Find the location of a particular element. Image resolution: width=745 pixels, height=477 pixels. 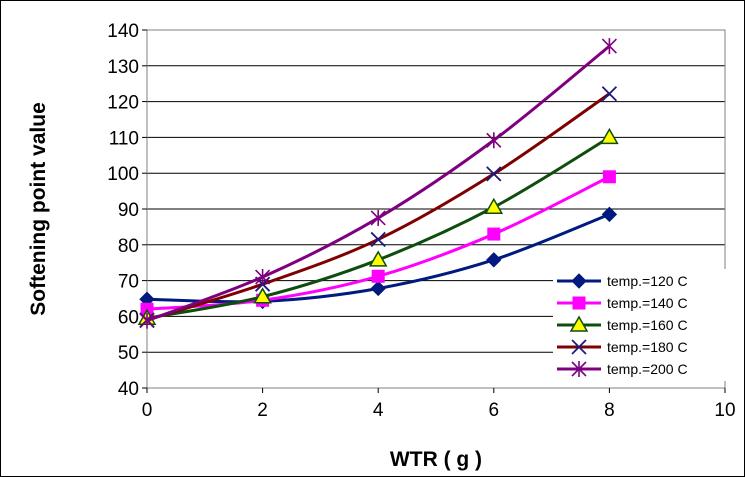

y-tick-label: 60 is located at coordinates (128, 317).